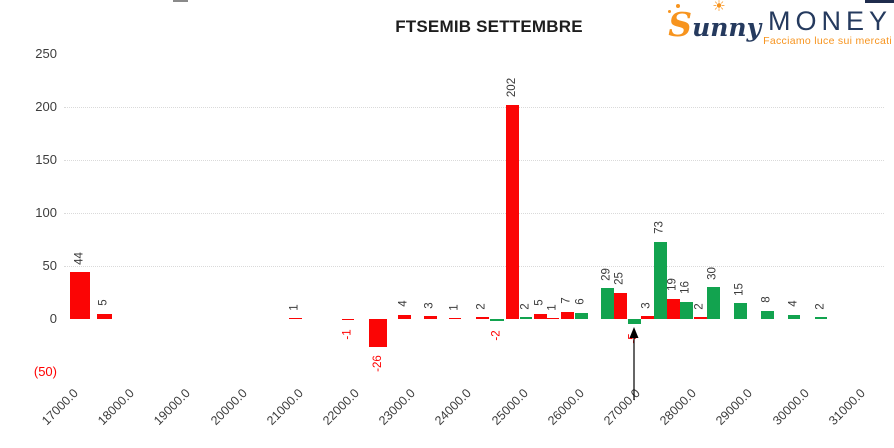 Image resolution: width=894 pixels, height=448 pixels. Describe the element at coordinates (633, 338) in the screenshot. I see `bar-value-label: -5` at that location.